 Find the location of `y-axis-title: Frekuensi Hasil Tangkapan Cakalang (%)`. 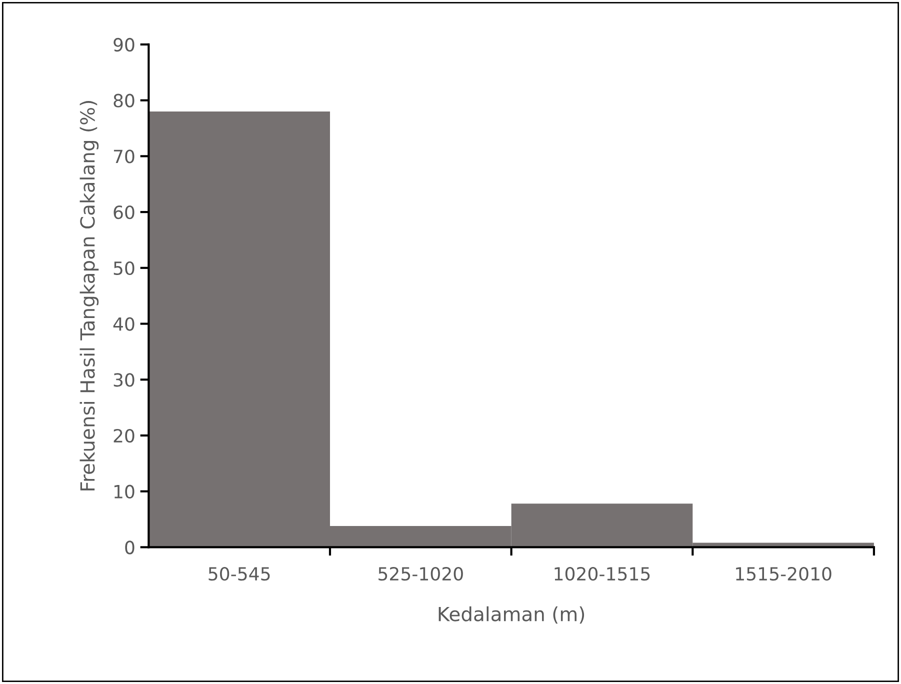

y-axis-title: Frekuensi Hasil Tangkapan Cakalang (%) is located at coordinates (89, 295).